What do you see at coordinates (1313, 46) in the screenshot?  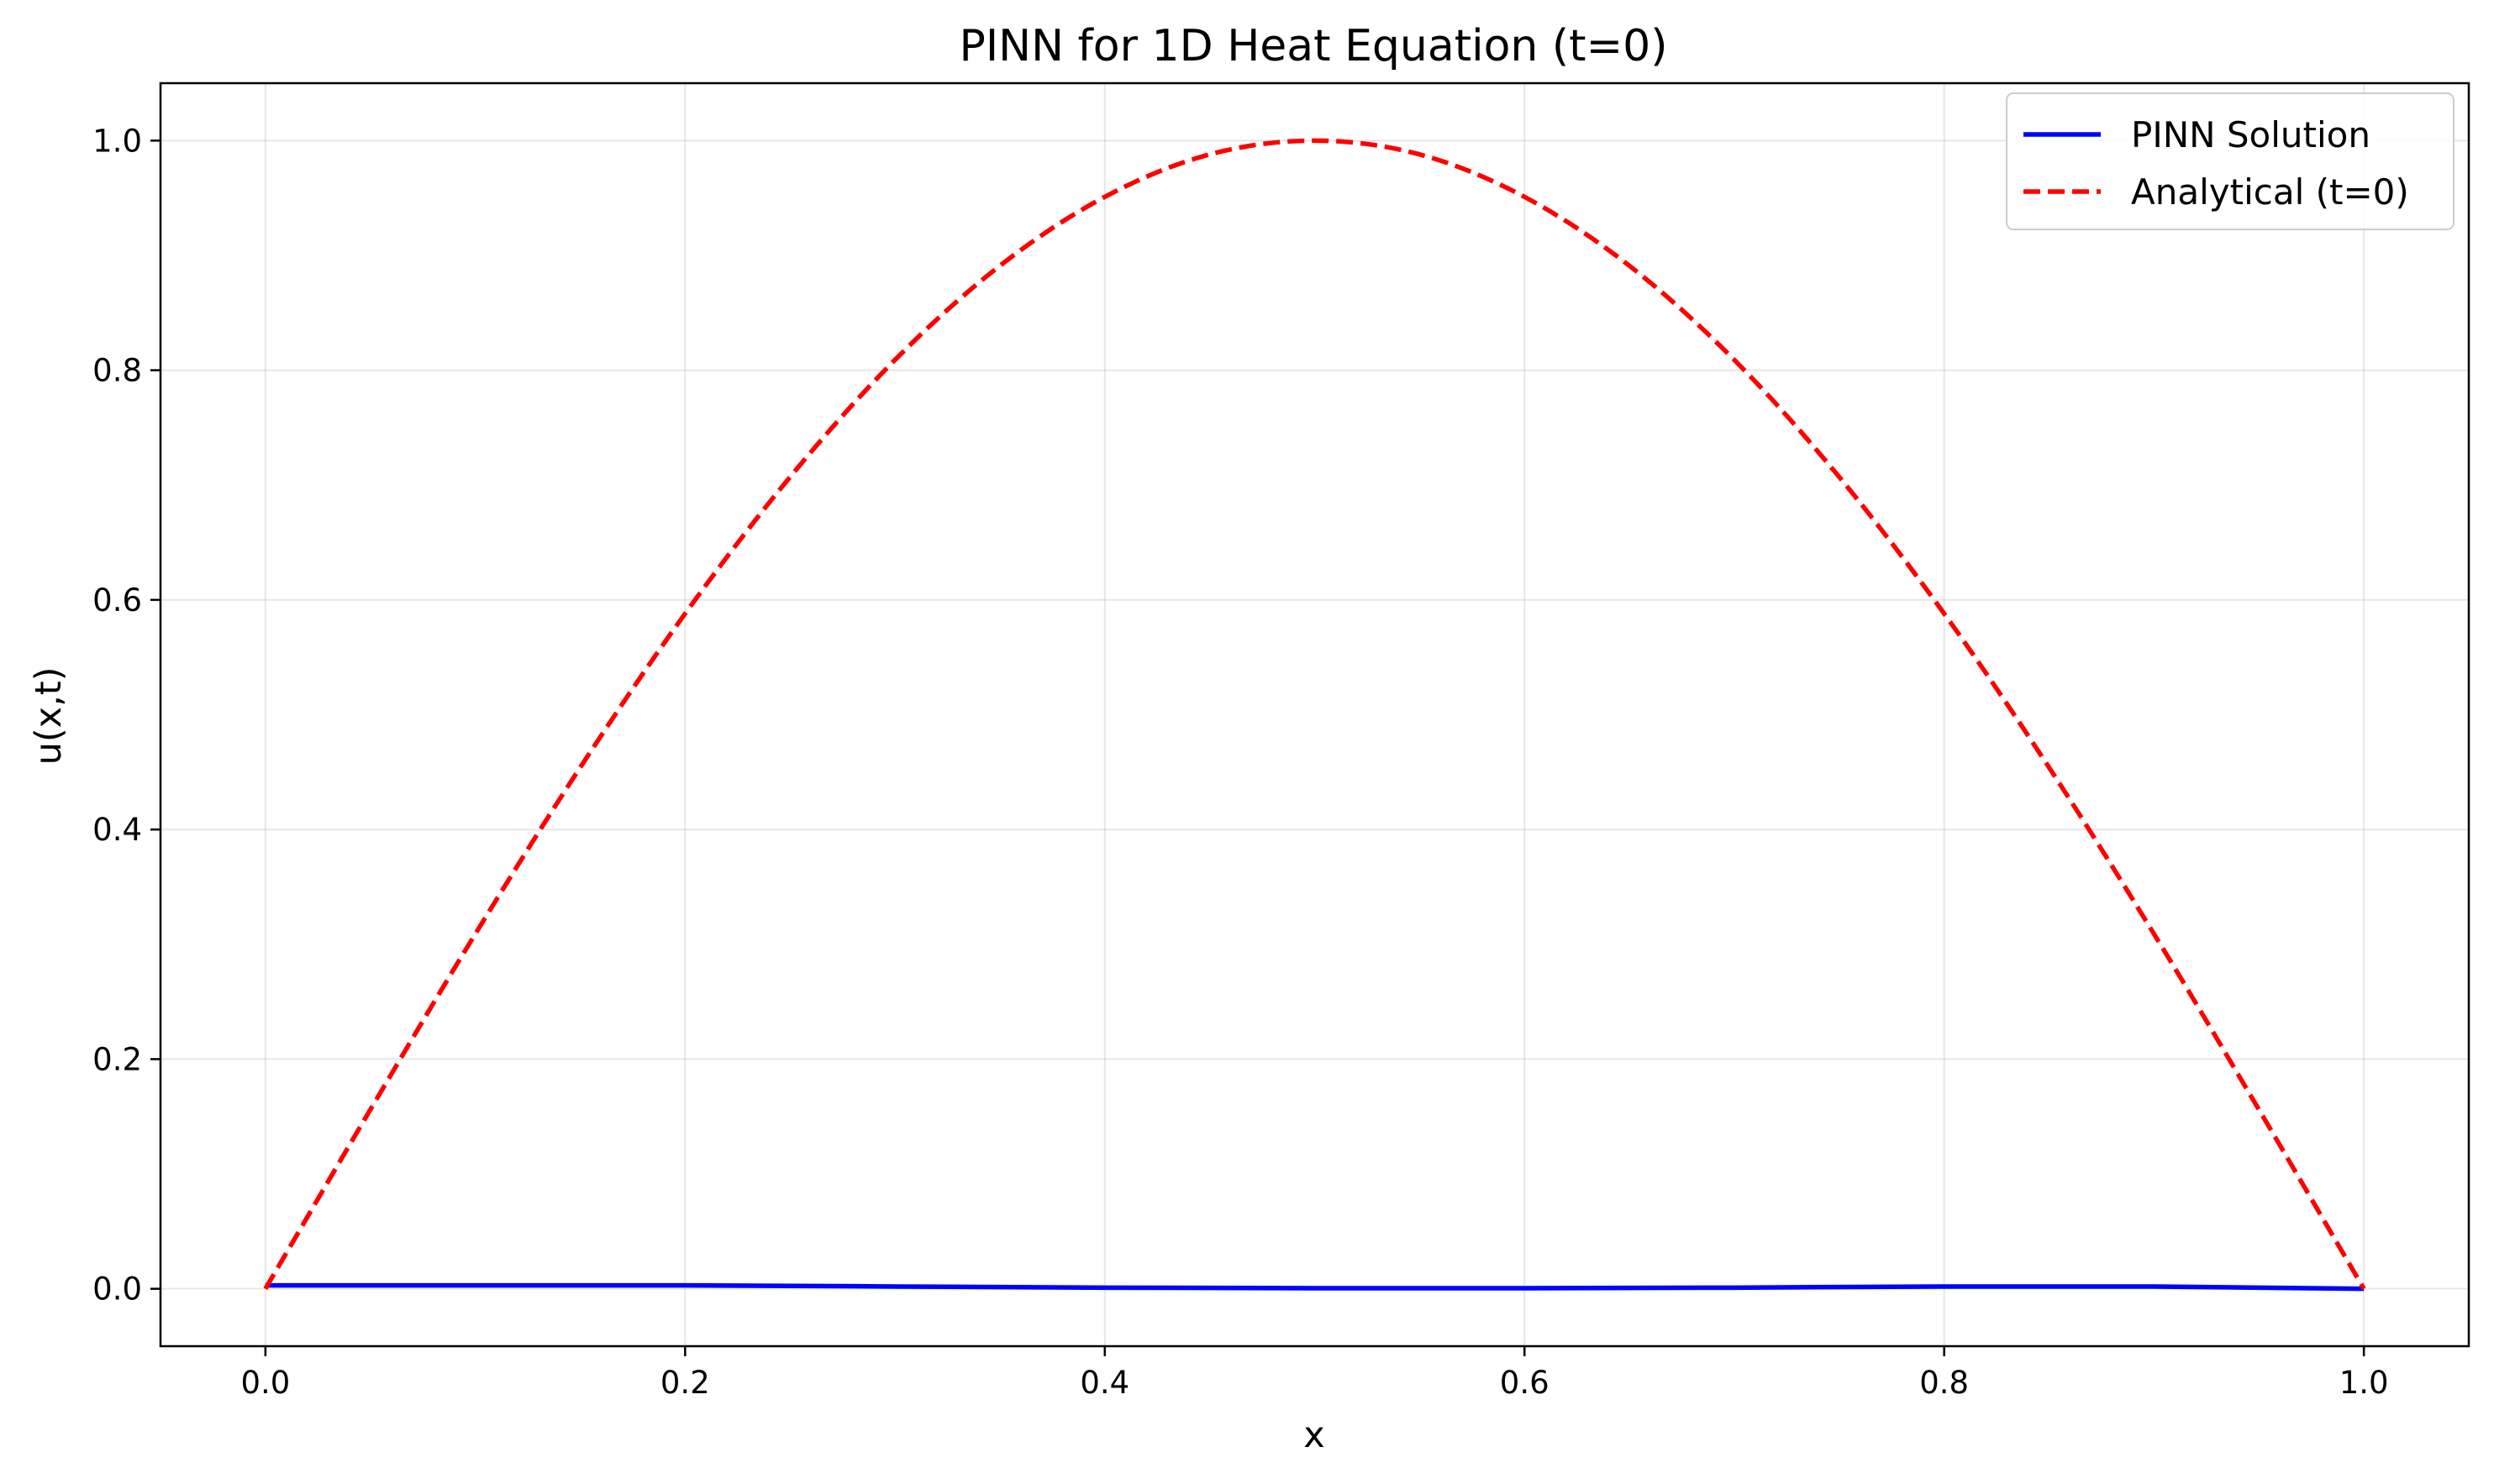 I see `chart-title: PINN for 1D Heat Equation (t=0)` at bounding box center [1313, 46].